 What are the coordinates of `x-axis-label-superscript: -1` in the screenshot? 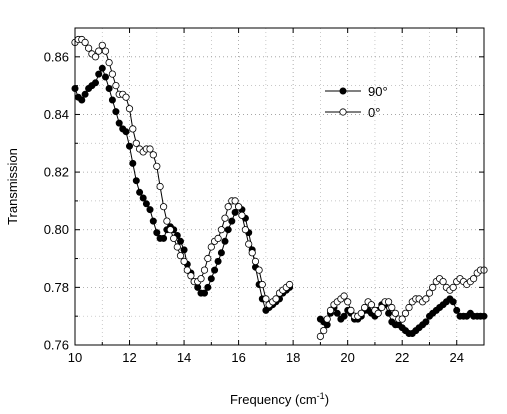 It's located at (321, 396).